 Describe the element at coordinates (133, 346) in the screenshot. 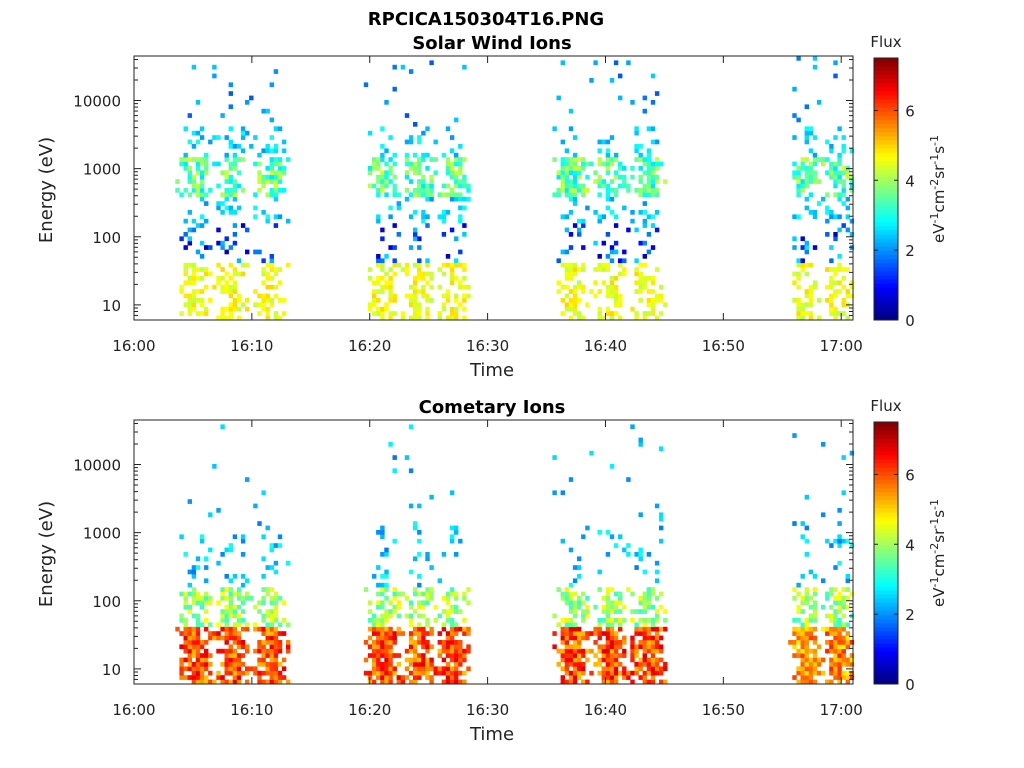

I see `x-tick-label: 16:00` at that location.